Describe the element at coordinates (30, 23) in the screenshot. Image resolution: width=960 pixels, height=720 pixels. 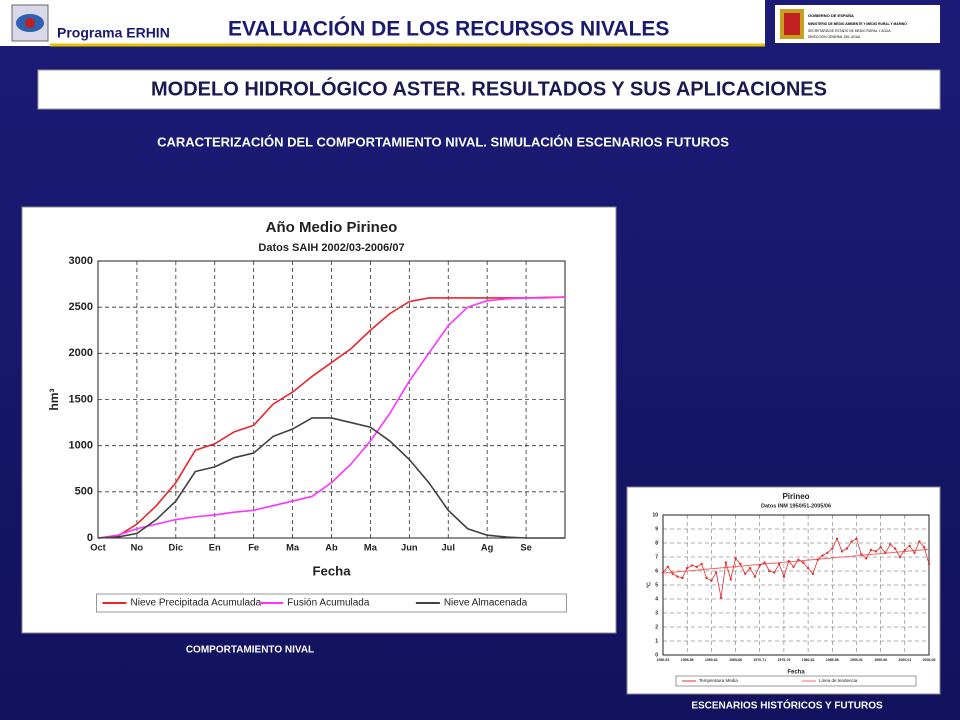
I see `program-logo` at that location.